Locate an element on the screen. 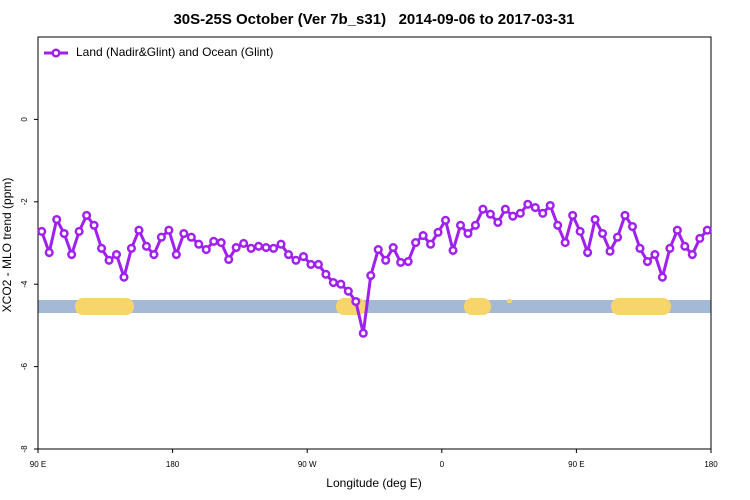  legend-label: Land (Nadir&Glint) and Ocean (Glint) is located at coordinates (174, 52).